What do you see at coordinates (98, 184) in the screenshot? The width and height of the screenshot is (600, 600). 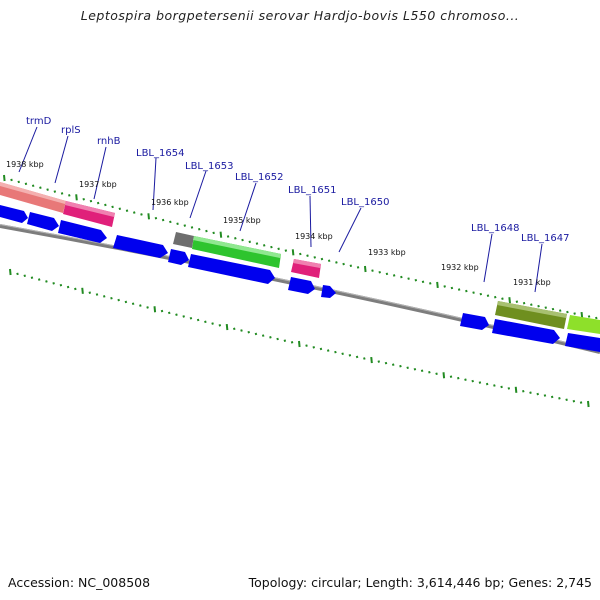 I see `kbp-label: 1937 kbp` at bounding box center [98, 184].